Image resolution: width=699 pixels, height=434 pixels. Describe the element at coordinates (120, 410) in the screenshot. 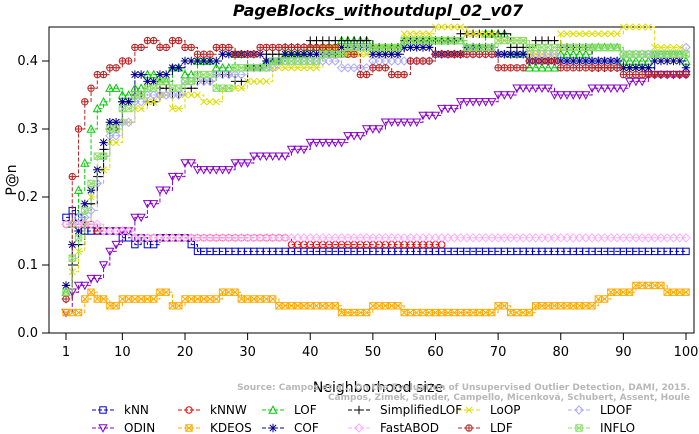

I see `legend-item-knn: kNN` at that location.